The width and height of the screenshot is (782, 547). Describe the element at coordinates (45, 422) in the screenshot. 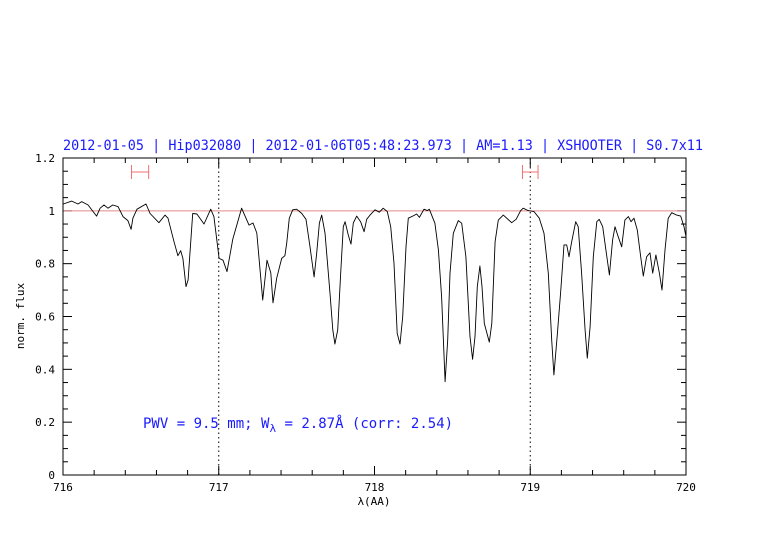

I see `y-tick-label: 0.2` at that location.